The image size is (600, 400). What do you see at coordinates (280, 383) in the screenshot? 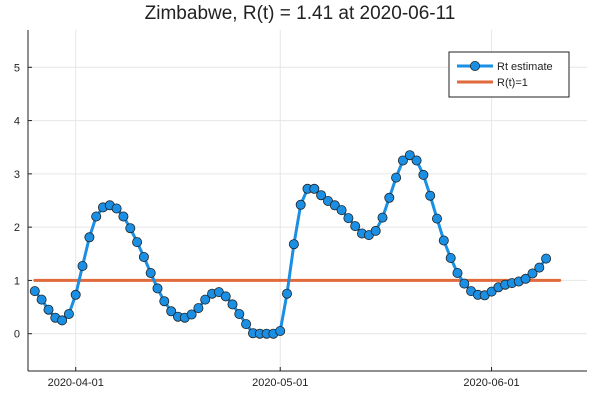
I see `x-tick-label: 2020-05-01` at bounding box center [280, 383].